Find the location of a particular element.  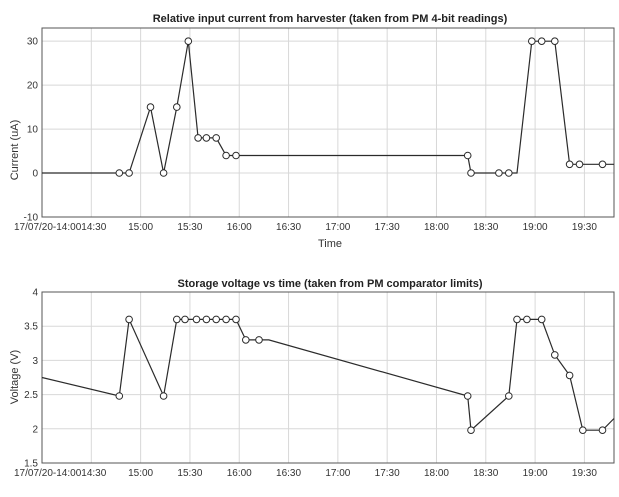

current-x-tick-label: 15:00 is located at coordinates (140, 227).